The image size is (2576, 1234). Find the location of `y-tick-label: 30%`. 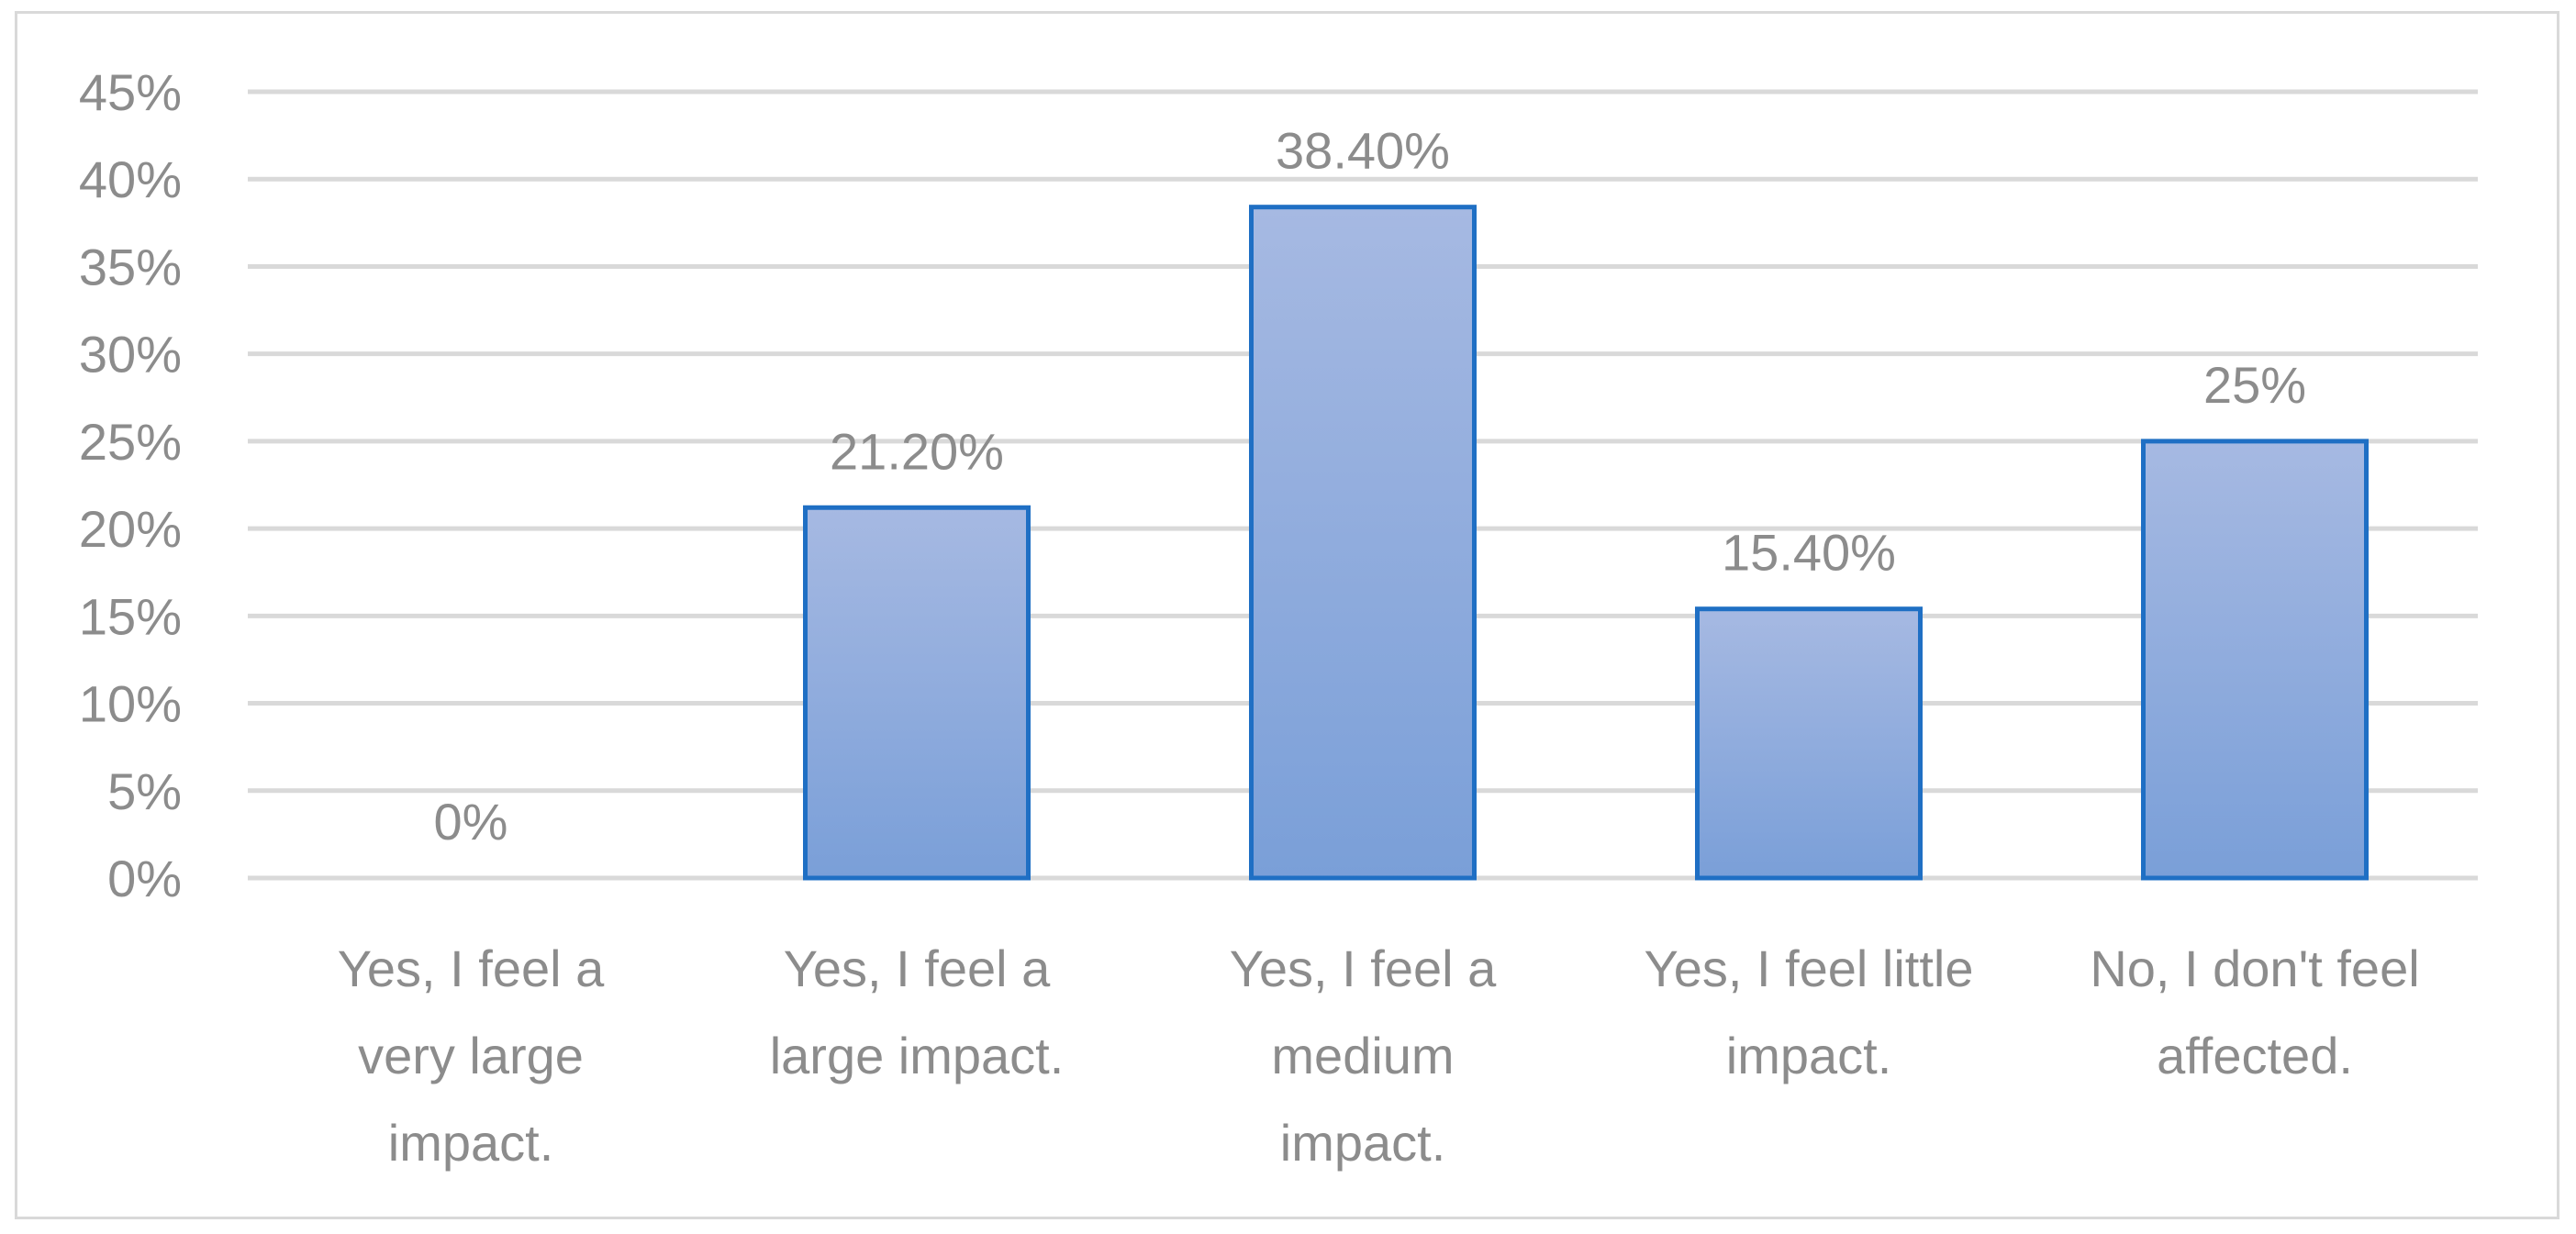

y-tick-label: 30% is located at coordinates (130, 355).